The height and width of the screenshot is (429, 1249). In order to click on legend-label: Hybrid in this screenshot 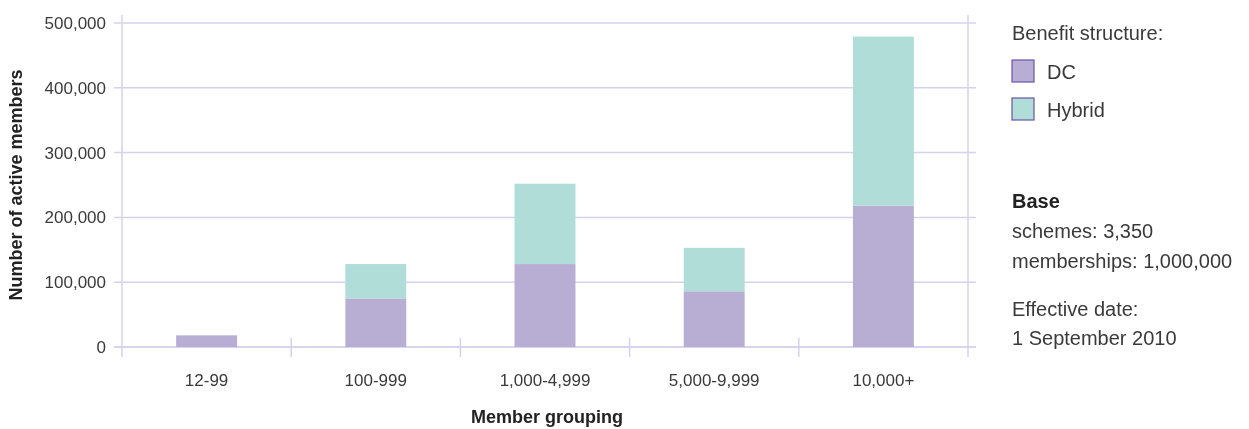, I will do `click(1076, 110)`.